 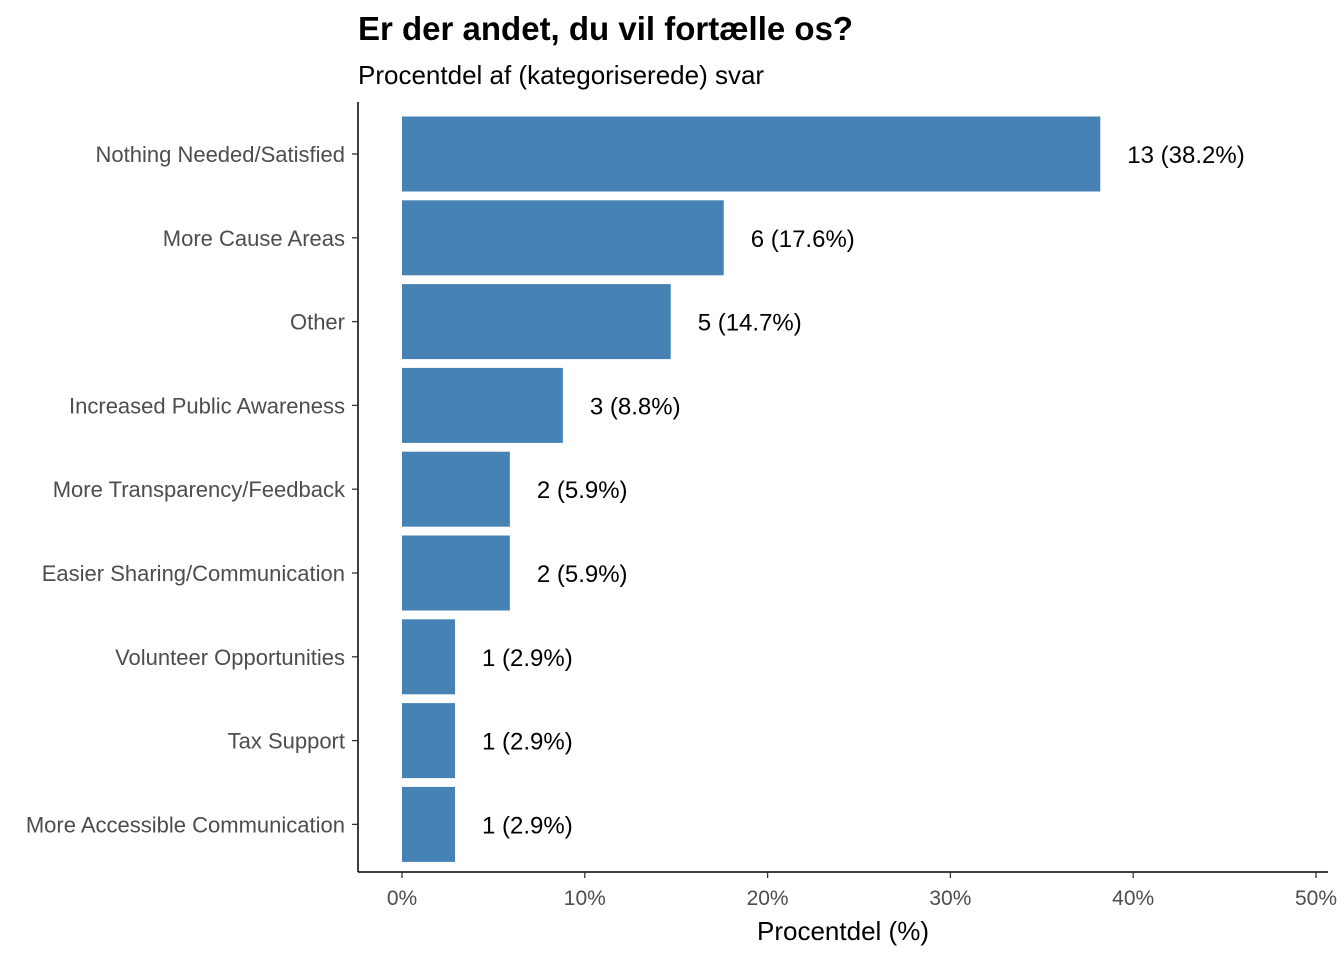 What do you see at coordinates (635, 406) in the screenshot?
I see `data-label: 3 (8.8%)` at bounding box center [635, 406].